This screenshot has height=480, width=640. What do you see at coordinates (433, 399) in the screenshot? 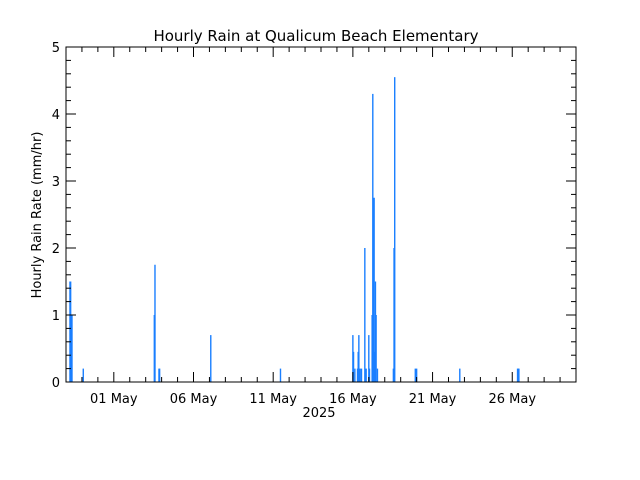
I see `x-tick-label: 21 May` at bounding box center [433, 399].